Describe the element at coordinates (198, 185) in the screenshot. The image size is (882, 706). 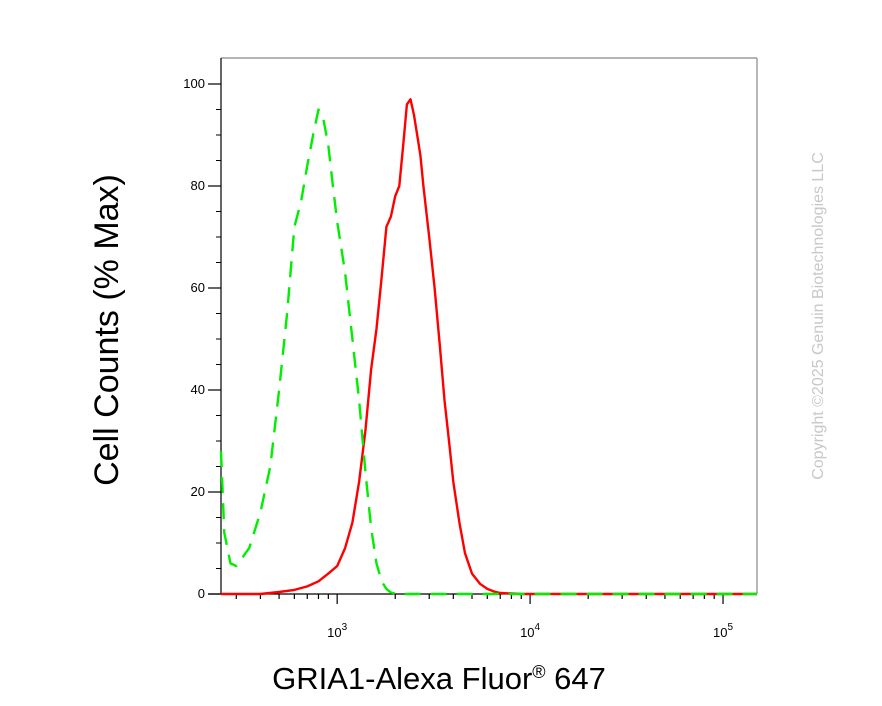
I see `y-tick-label: 80` at that location.